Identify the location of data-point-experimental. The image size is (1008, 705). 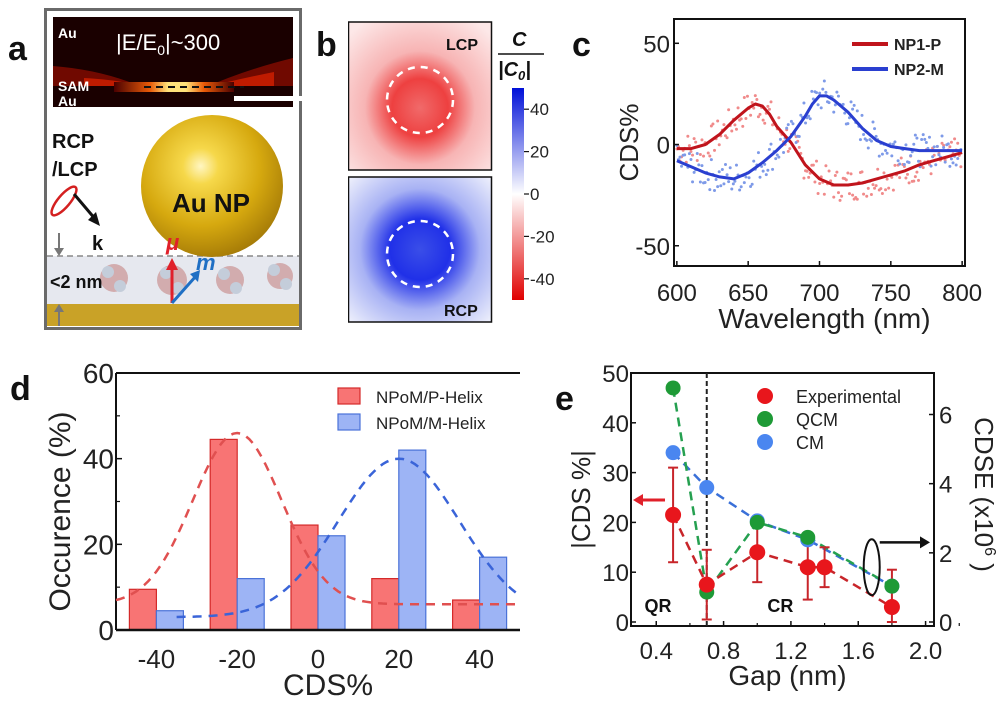
(706, 584).